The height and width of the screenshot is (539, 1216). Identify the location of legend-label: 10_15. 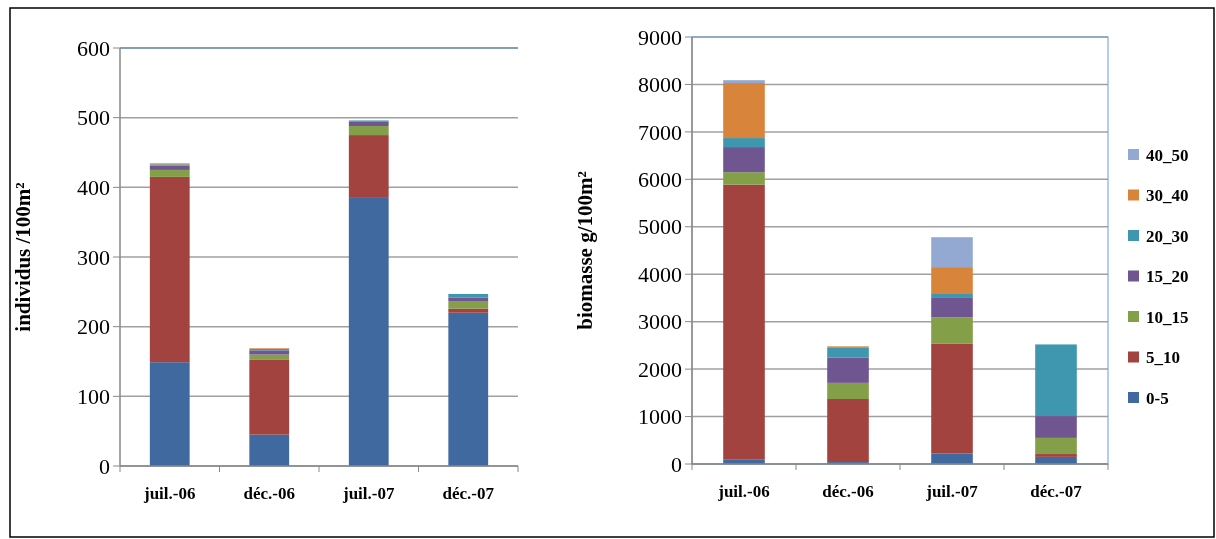
(1167, 317).